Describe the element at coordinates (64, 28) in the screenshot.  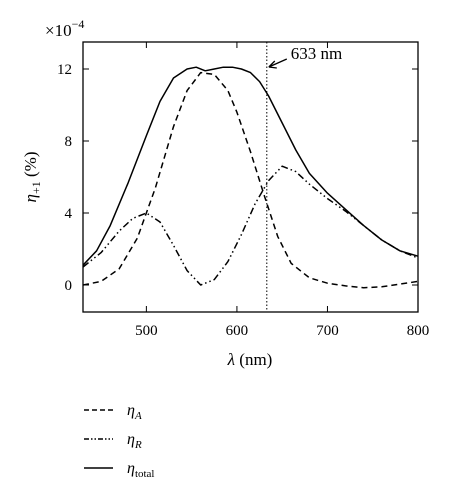
I see `y-multiplier: ×10⁻⁴` at that location.